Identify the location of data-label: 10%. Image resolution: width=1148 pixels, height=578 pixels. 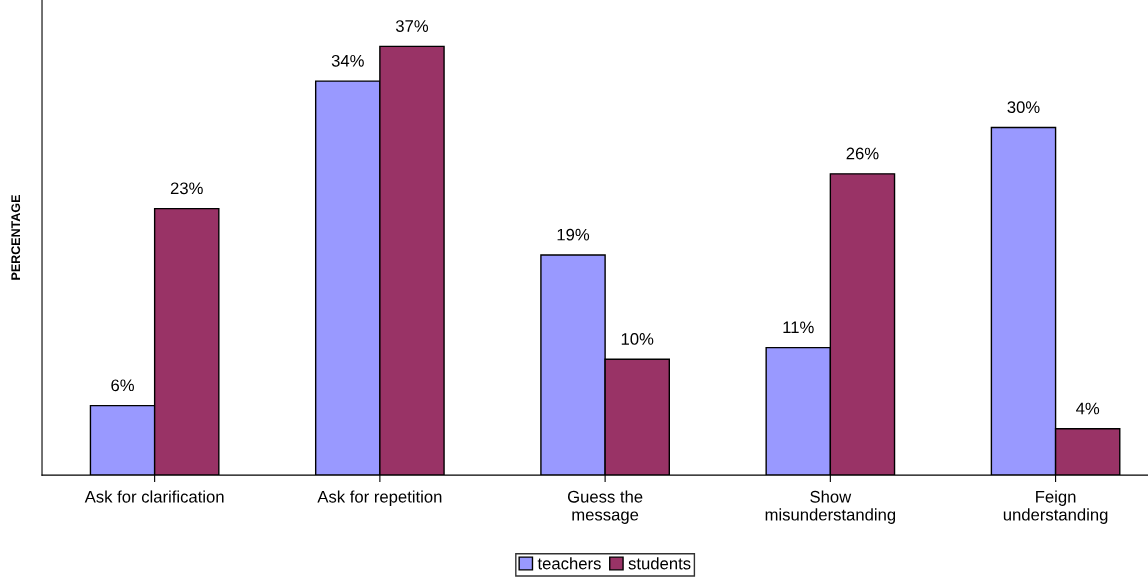
(637, 339).